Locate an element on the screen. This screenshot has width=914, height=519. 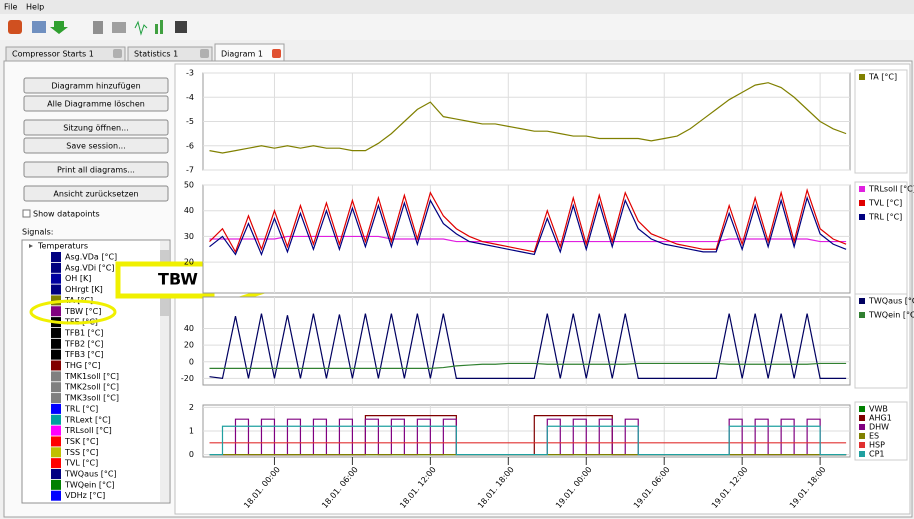
icon-signal is located at coordinates (141, 28).